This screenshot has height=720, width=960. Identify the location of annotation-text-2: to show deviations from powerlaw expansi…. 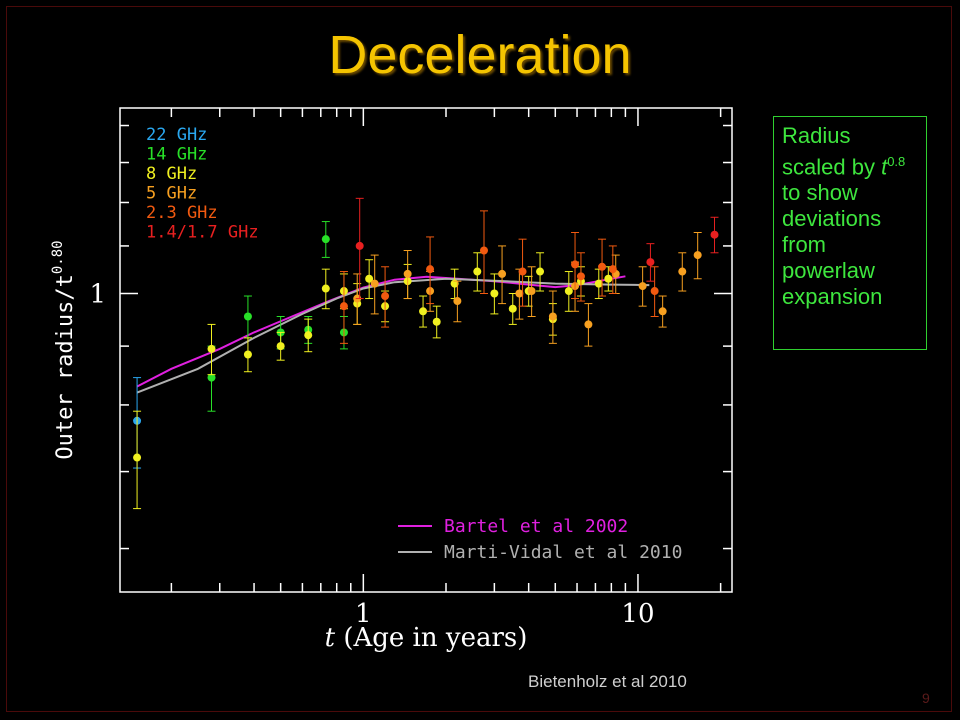
(832, 245).